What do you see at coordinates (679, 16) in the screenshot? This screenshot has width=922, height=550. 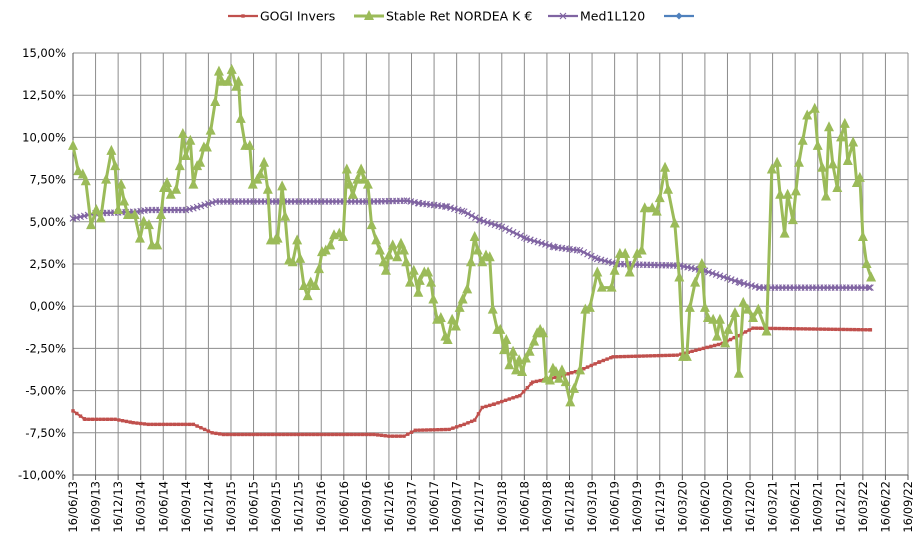 I see `legend-marker` at bounding box center [679, 16].